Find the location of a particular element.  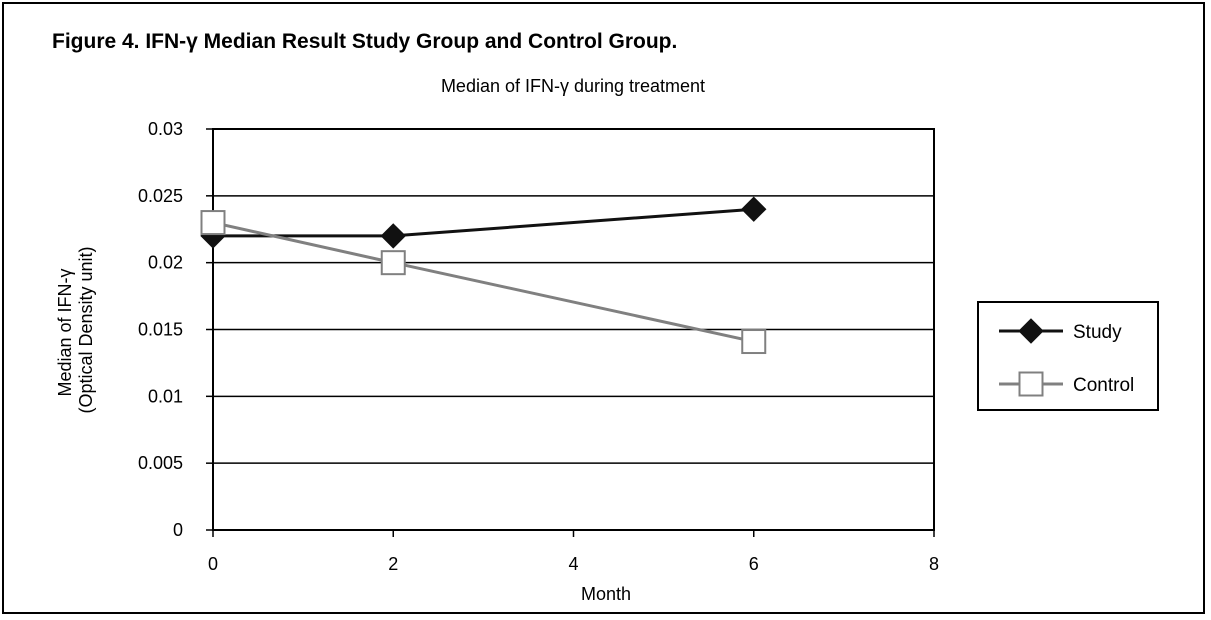

study-legend-label: Study is located at coordinates (1097, 332).